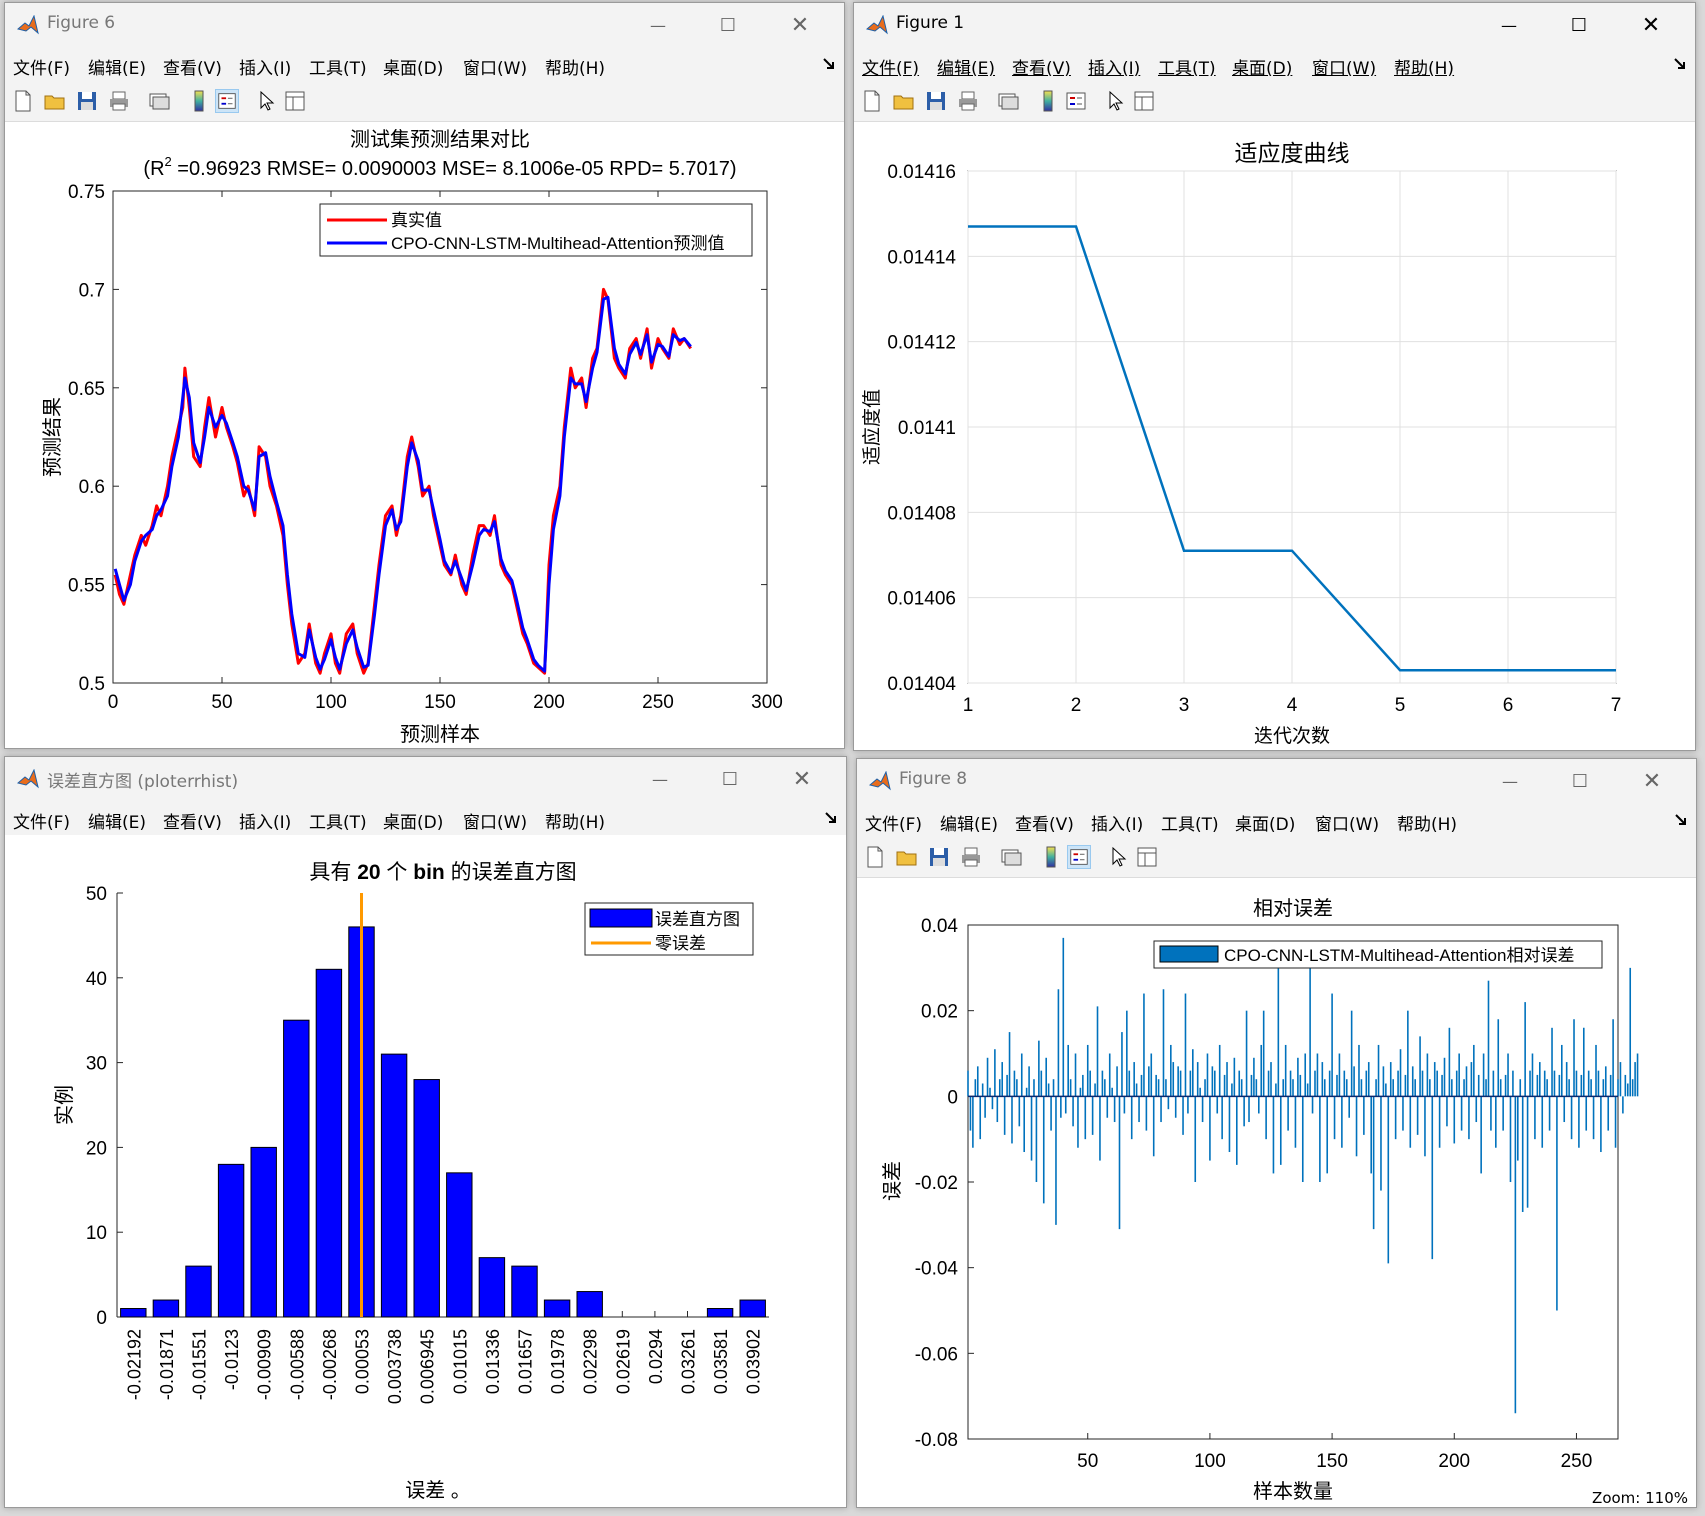 The width and height of the screenshot is (1705, 1516). Describe the element at coordinates (669, 929) in the screenshot. I see `legend-box: 误差直方图 零误差` at that location.